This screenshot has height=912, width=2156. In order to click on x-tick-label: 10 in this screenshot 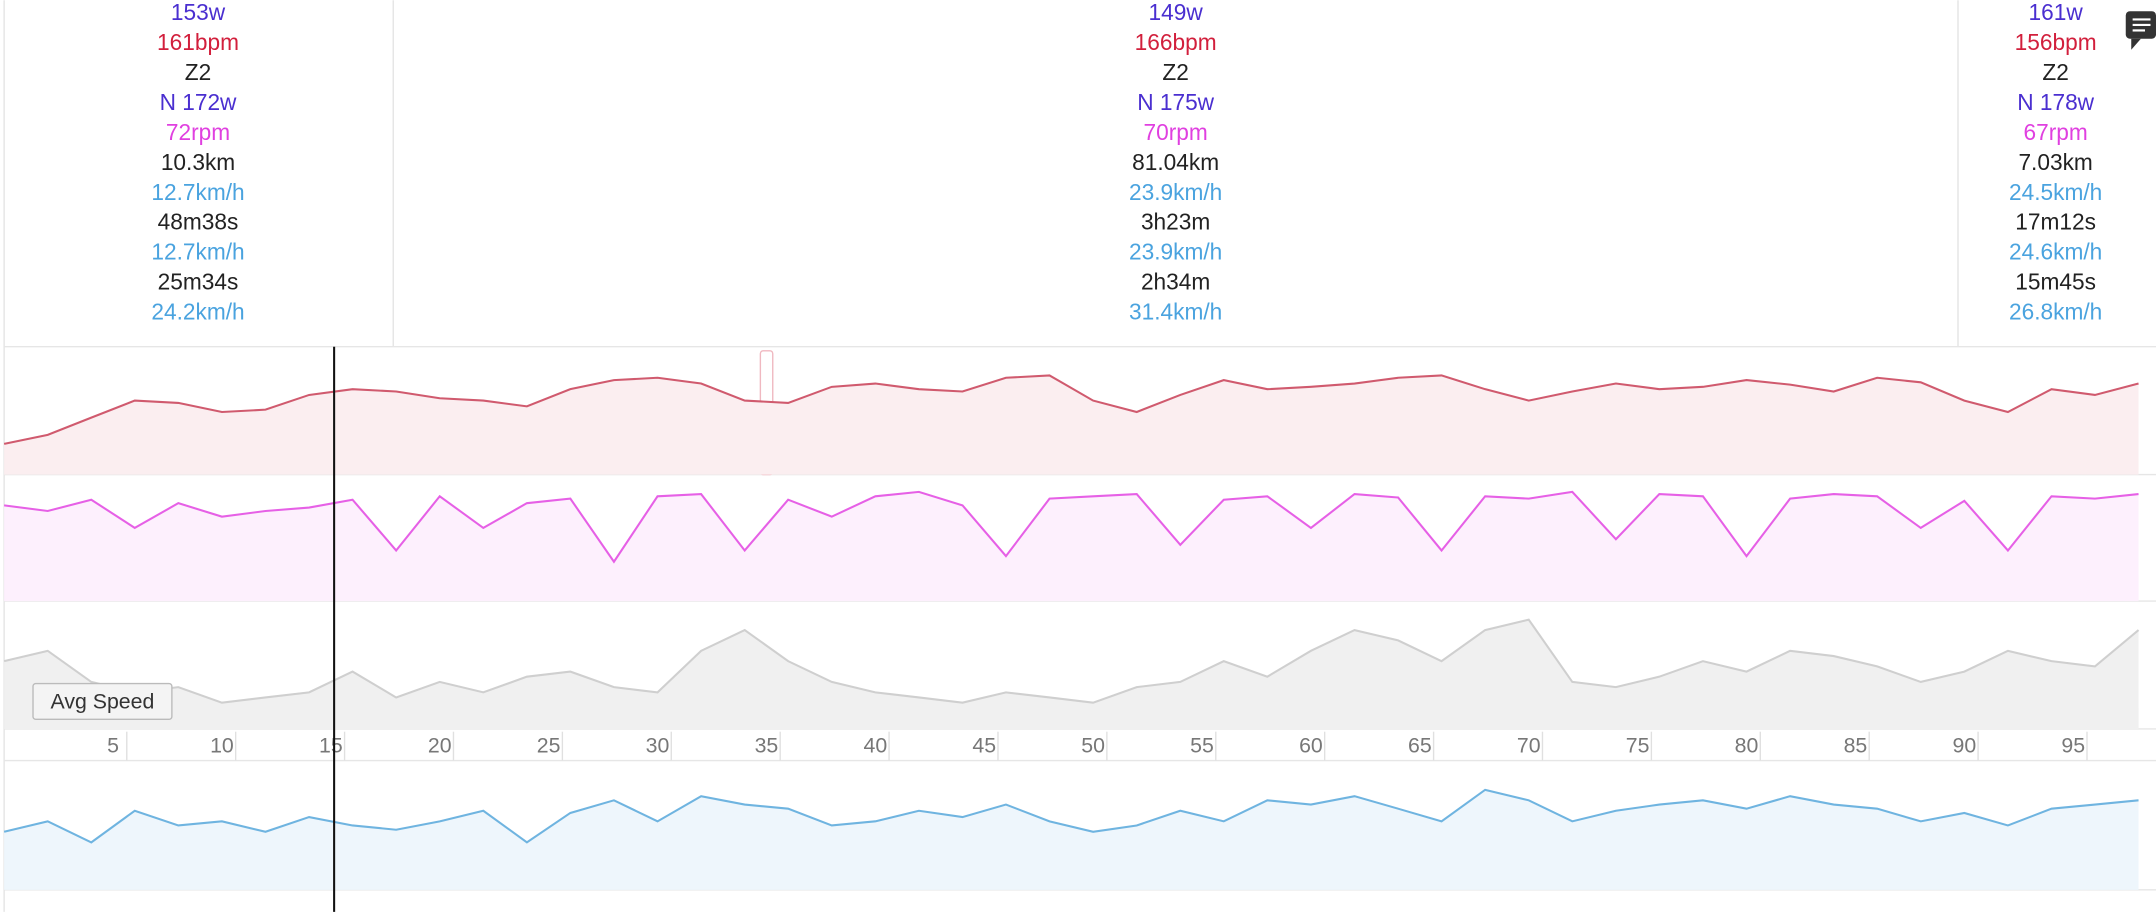, I will do `click(222, 745)`.